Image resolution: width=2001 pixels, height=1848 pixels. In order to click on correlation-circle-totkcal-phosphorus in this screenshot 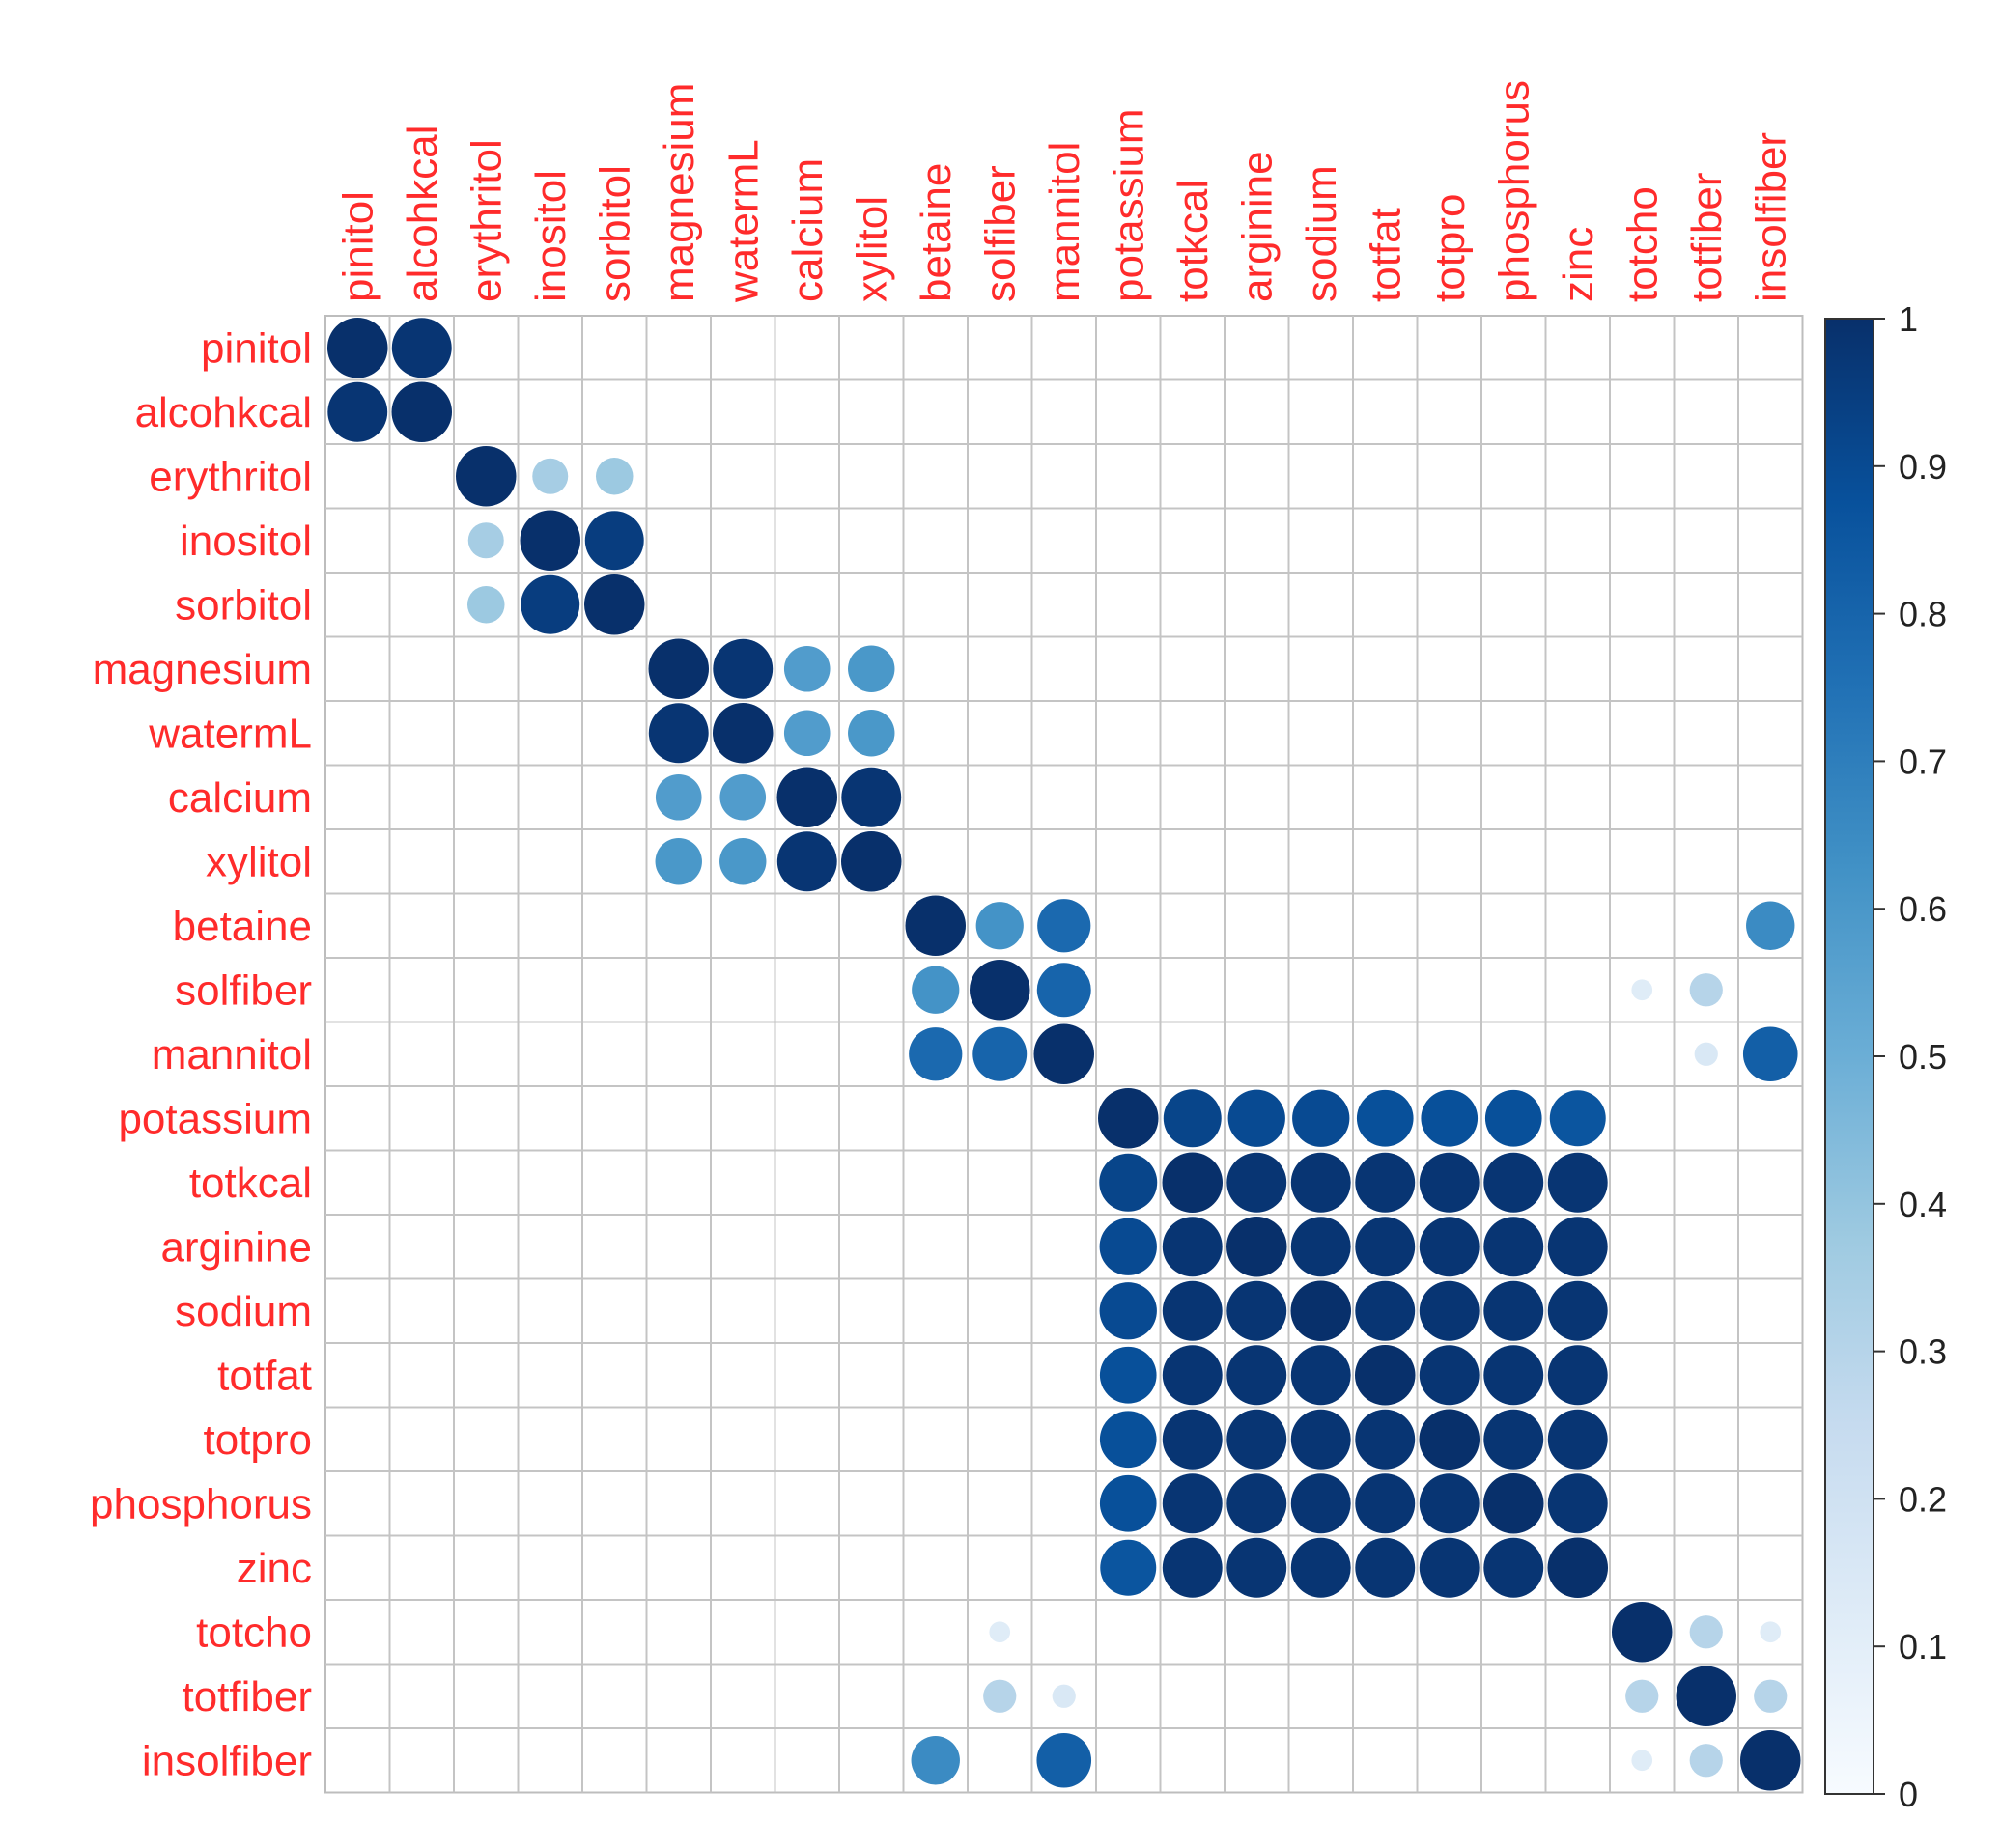, I will do `click(1514, 1182)`.